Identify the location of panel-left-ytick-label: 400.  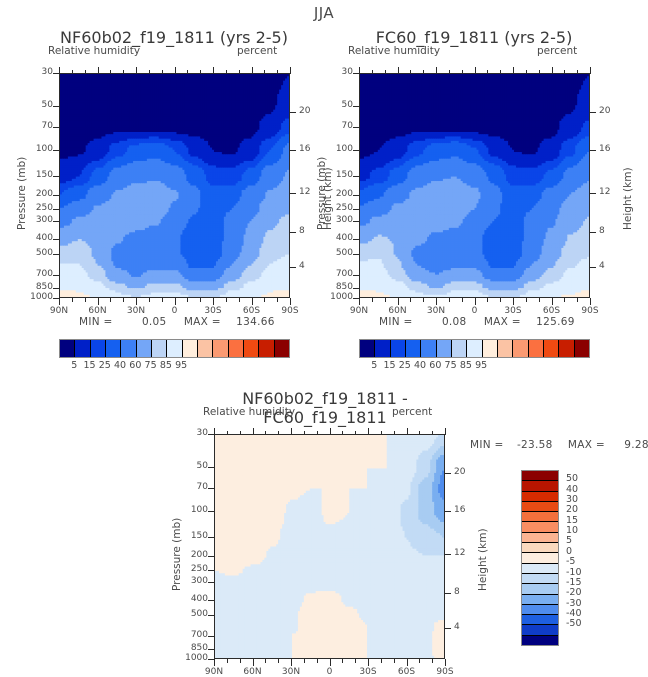
(34, 238).